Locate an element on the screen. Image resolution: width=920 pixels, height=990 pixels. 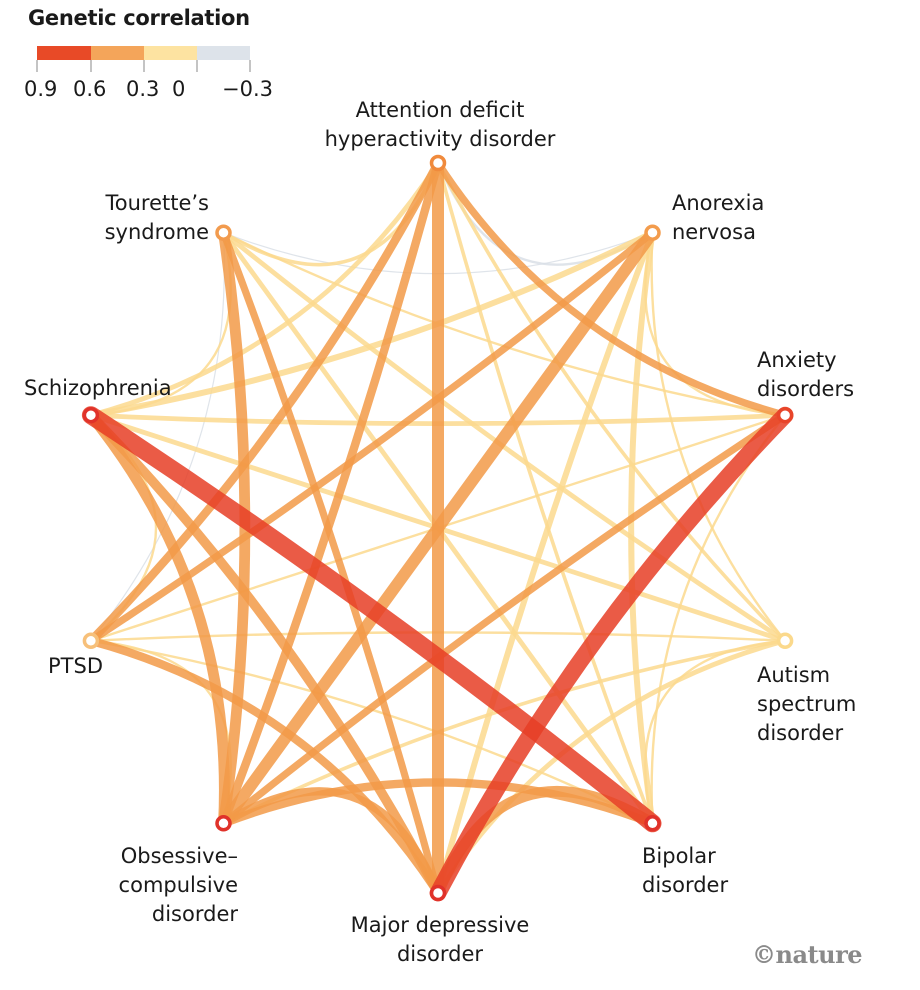
node-label-mdd: Major depressive disorder is located at coordinates (440, 939).